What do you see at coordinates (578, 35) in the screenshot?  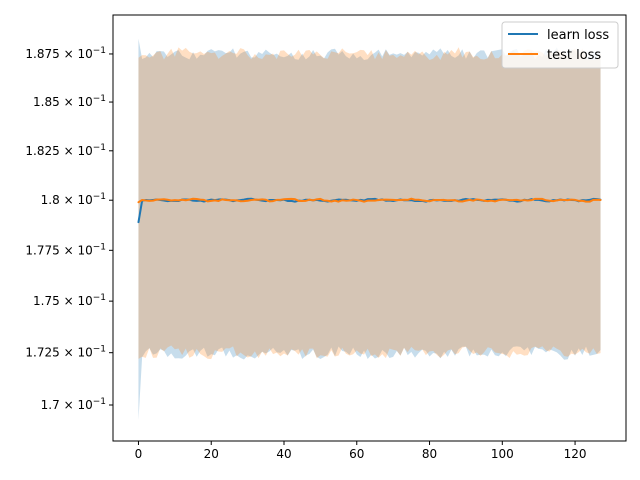 I see `legend-label-learn-loss: learn loss` at bounding box center [578, 35].